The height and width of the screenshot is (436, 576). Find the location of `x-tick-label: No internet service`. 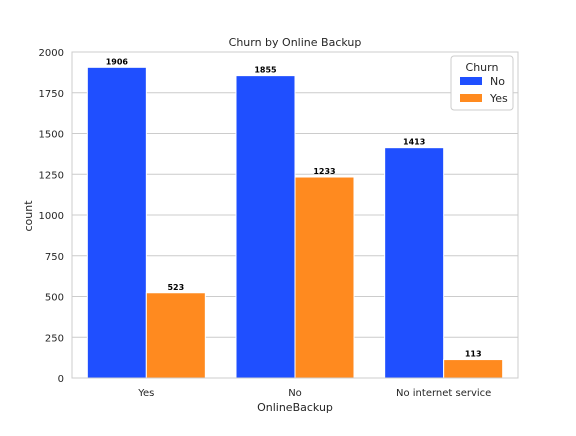

x-tick-label: No internet service is located at coordinates (443, 393).